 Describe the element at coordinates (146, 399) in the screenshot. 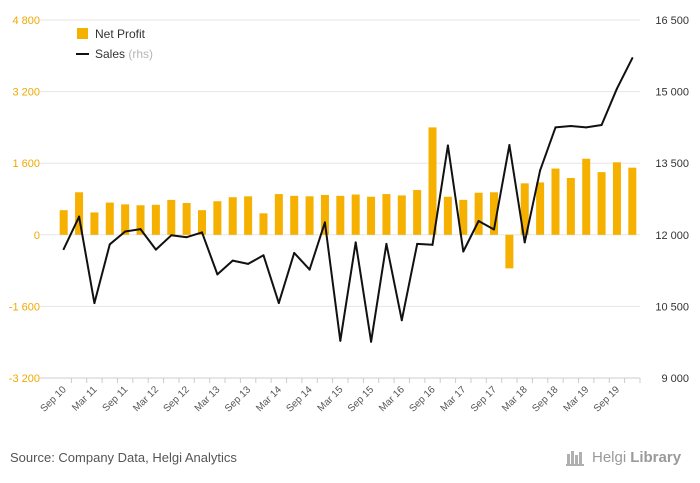

I see `x-tick-label: Mar 12` at that location.